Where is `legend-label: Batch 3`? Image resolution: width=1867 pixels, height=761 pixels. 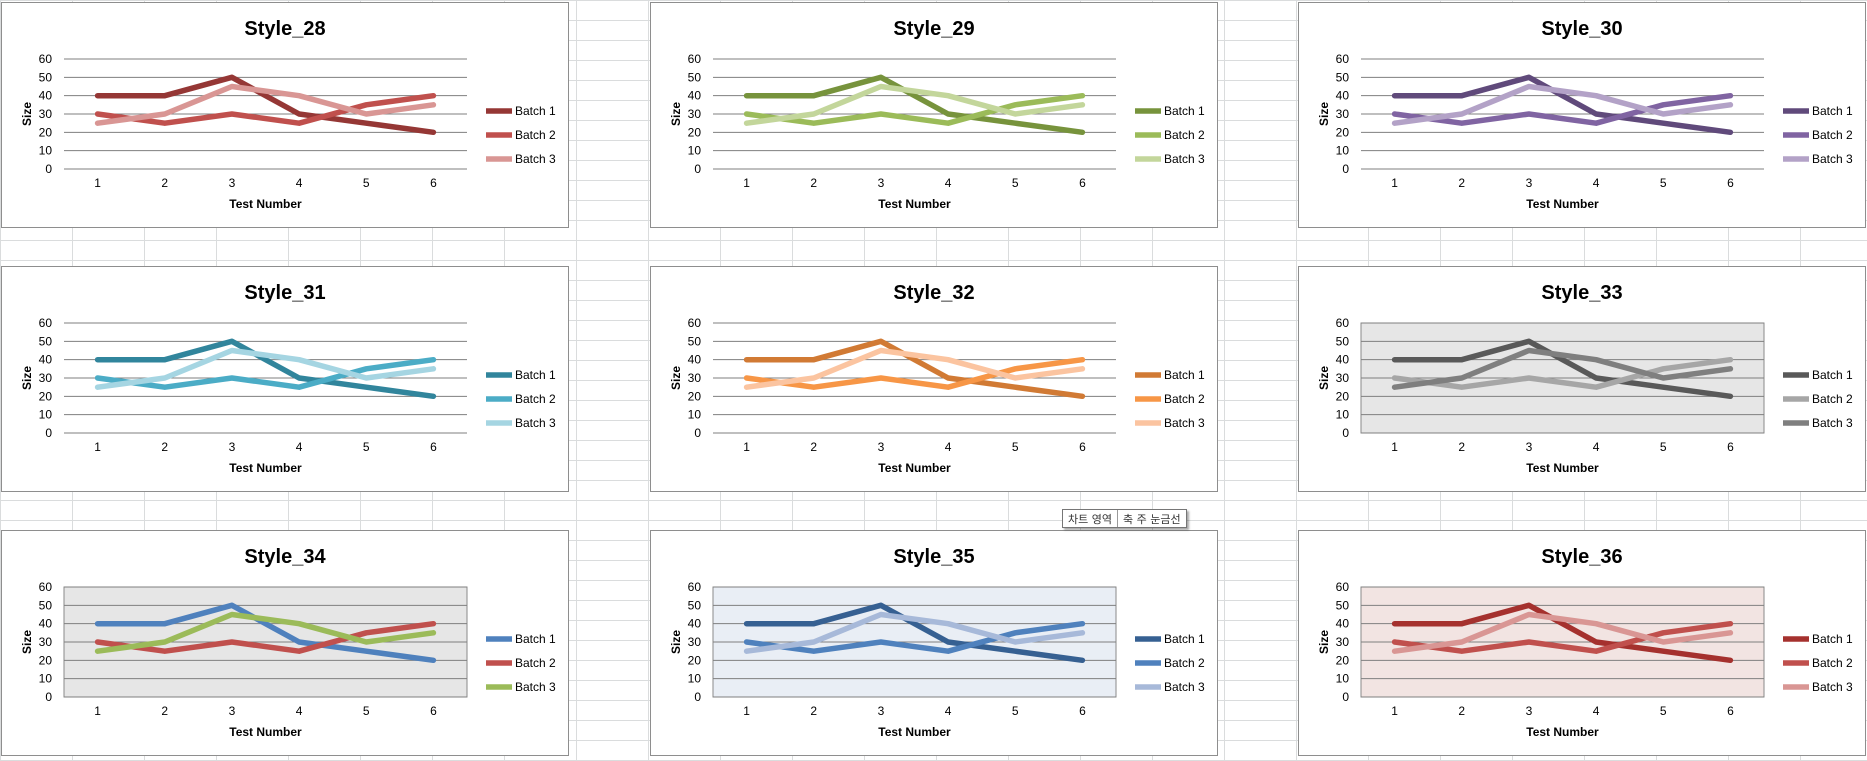
legend-label: Batch 3 is located at coordinates (1832, 687).